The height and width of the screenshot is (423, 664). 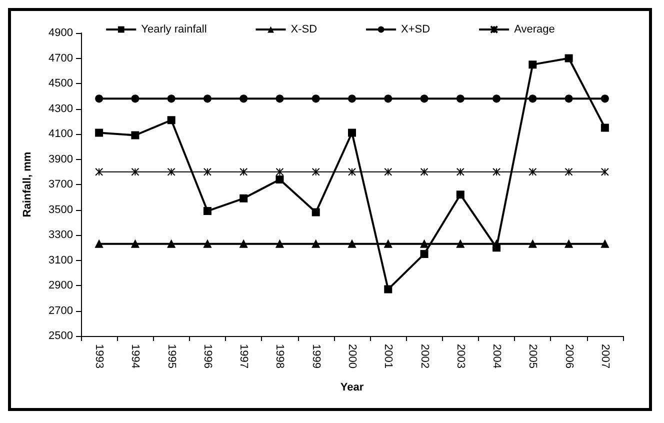 I want to click on x-tick-label: 2003, so click(x=460, y=356).